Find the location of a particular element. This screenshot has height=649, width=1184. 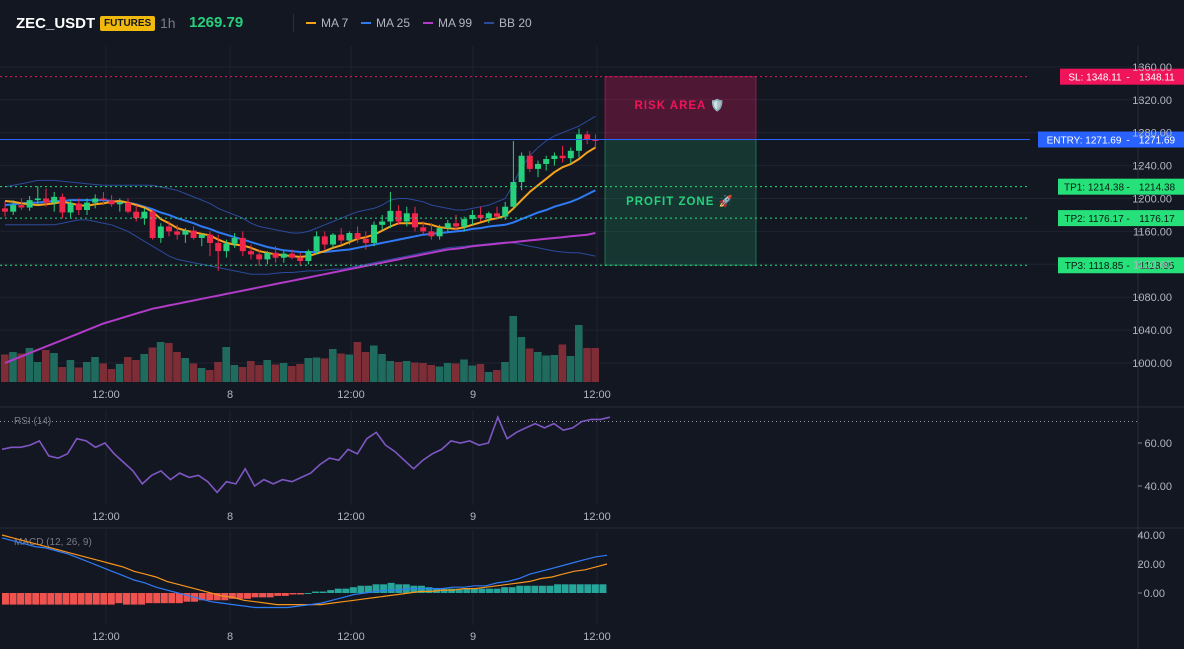

legend-ma99: MA 99 is located at coordinates (447, 23).